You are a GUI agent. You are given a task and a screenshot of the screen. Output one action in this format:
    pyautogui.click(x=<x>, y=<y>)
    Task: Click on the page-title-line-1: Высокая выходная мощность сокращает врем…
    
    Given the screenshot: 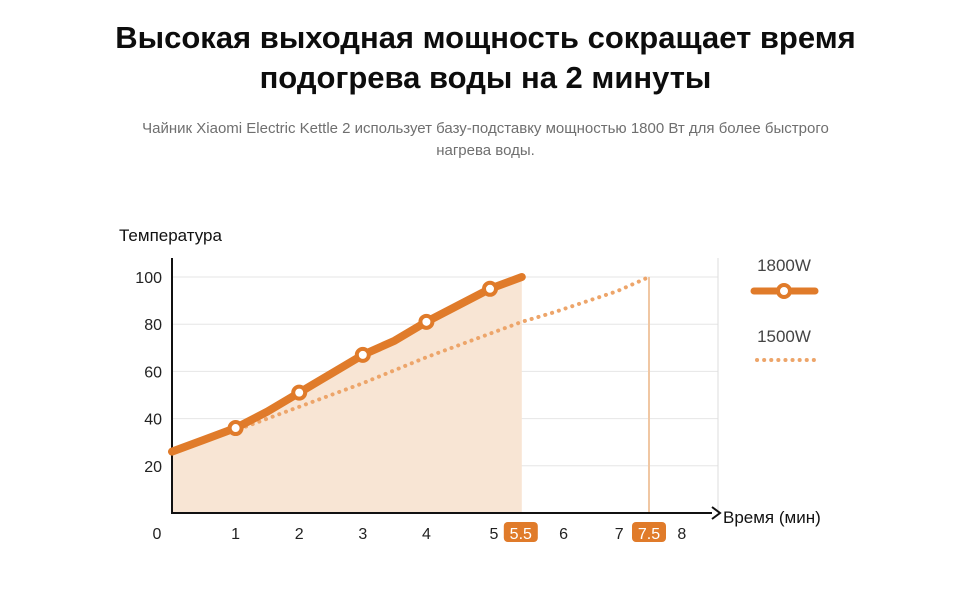 What is the action you would take?
    pyautogui.click(x=485, y=37)
    